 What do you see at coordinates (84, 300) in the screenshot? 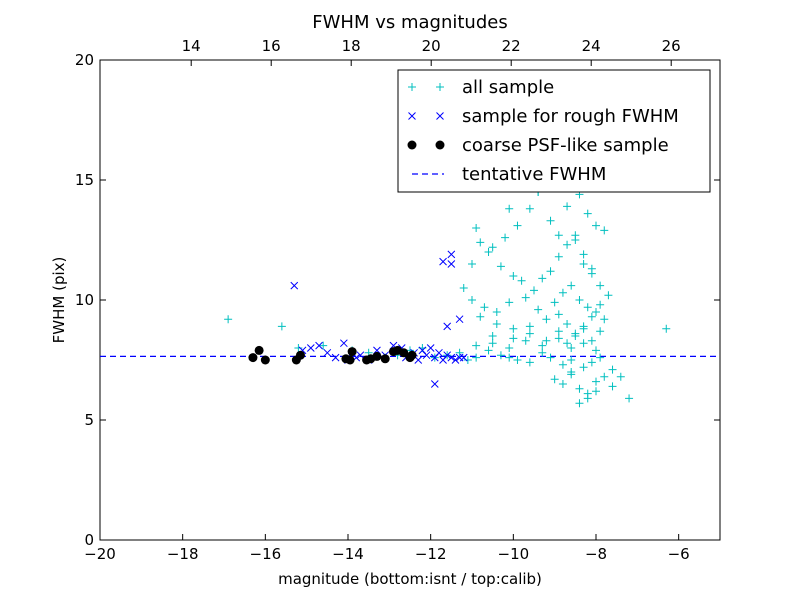
I see `y-tick-label-2: 10` at bounding box center [84, 300].